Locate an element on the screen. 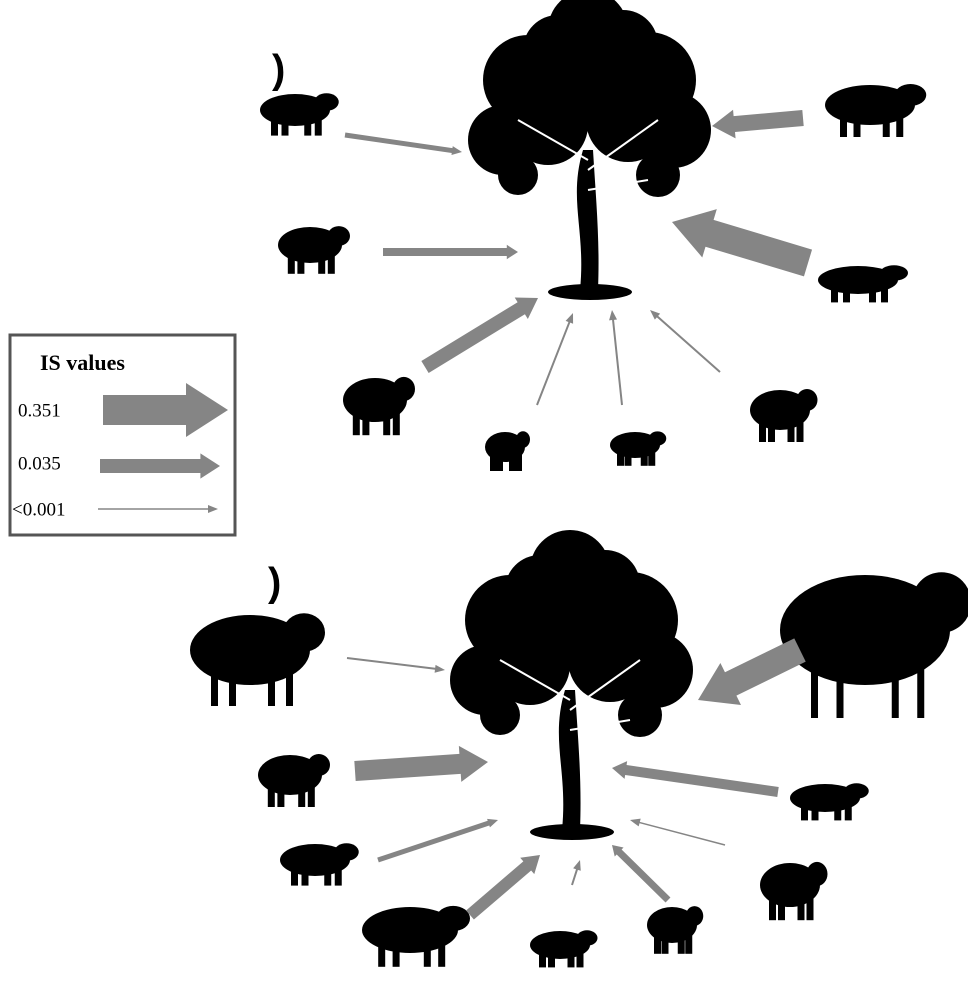 The height and width of the screenshot is (990, 968). ground is located at coordinates (590, 292).